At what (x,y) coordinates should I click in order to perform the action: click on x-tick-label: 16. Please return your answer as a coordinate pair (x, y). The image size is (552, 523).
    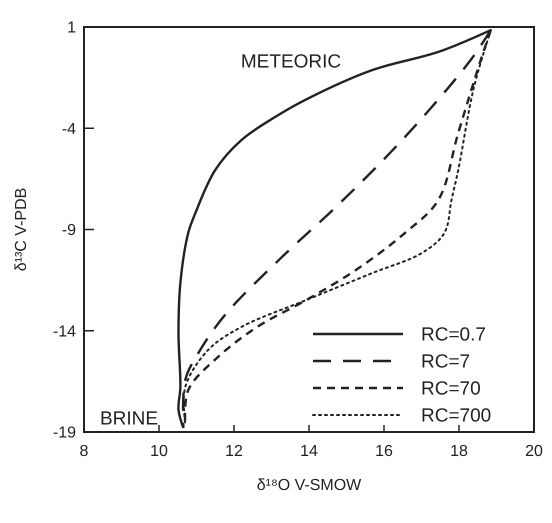
    Looking at the image, I should click on (384, 451).